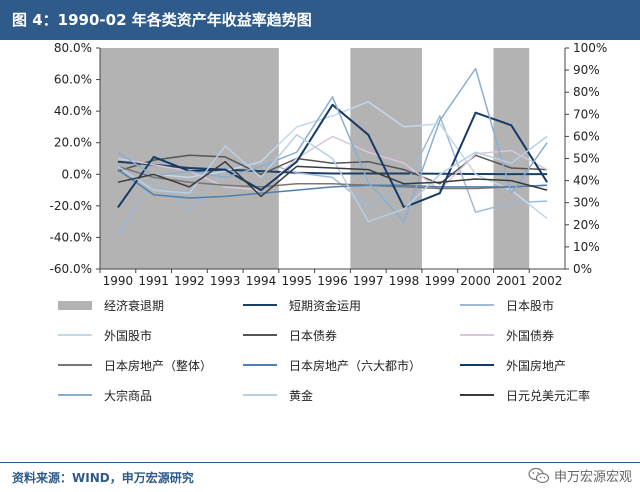 The height and width of the screenshot is (492, 640). What do you see at coordinates (73, 48) in the screenshot?
I see `left-tick-label: 80.0%` at bounding box center [73, 48].